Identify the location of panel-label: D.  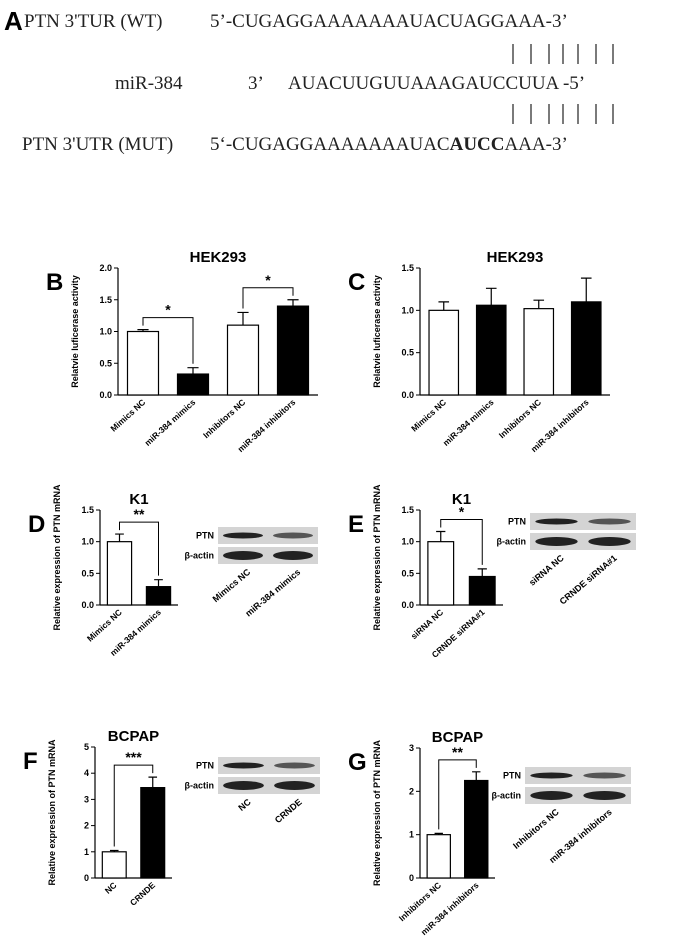
(36, 524).